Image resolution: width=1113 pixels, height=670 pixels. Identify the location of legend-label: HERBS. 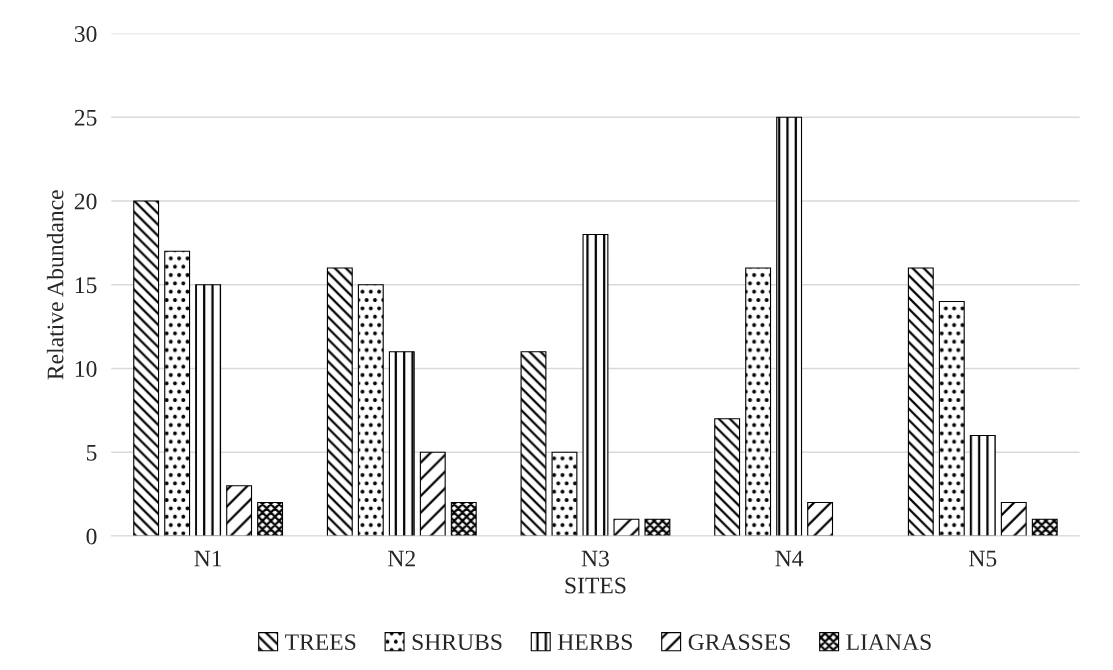
(594, 642).